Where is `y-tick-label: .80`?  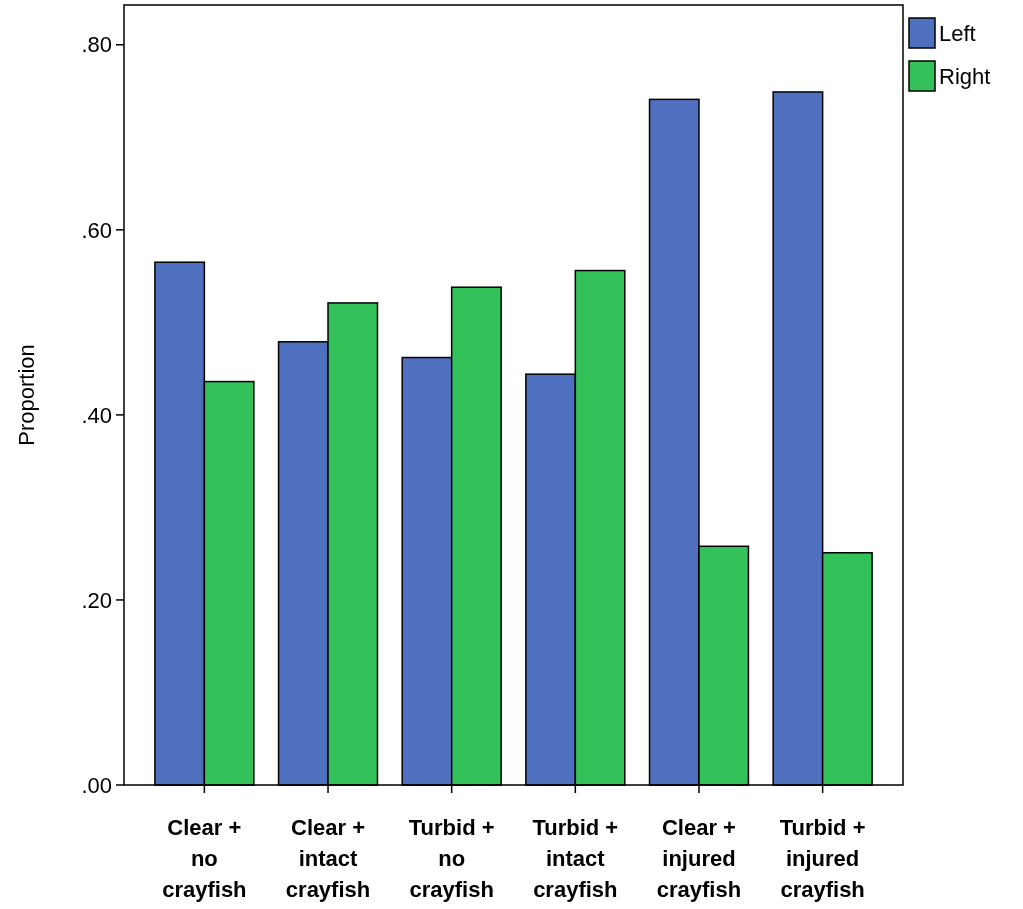
y-tick-label: .80 is located at coordinates (96, 45).